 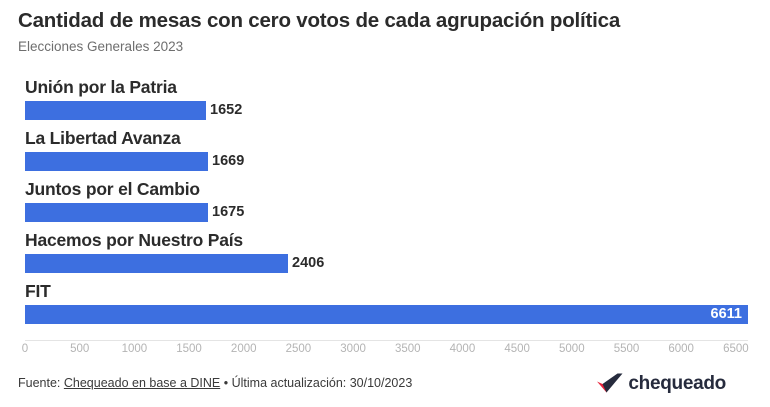 I want to click on x-axis-tick: 5500, so click(x=626, y=349).